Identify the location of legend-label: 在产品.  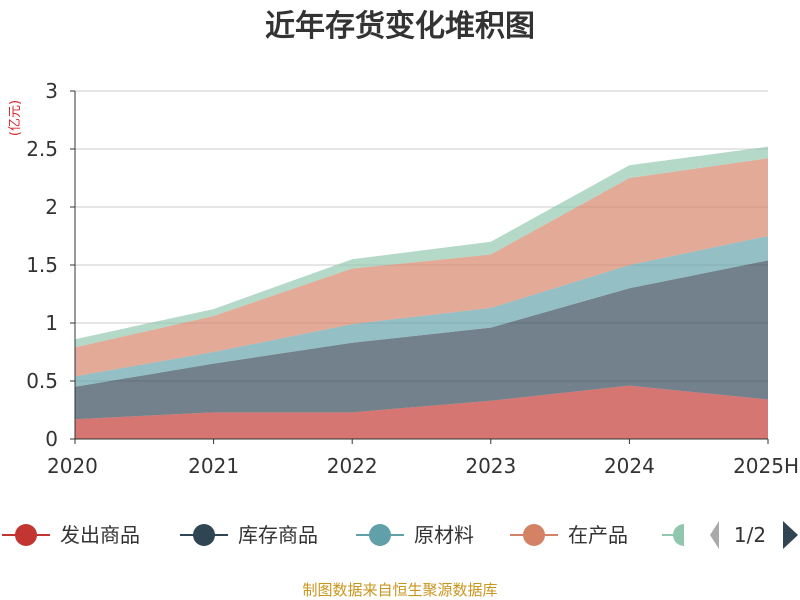
(598, 535).